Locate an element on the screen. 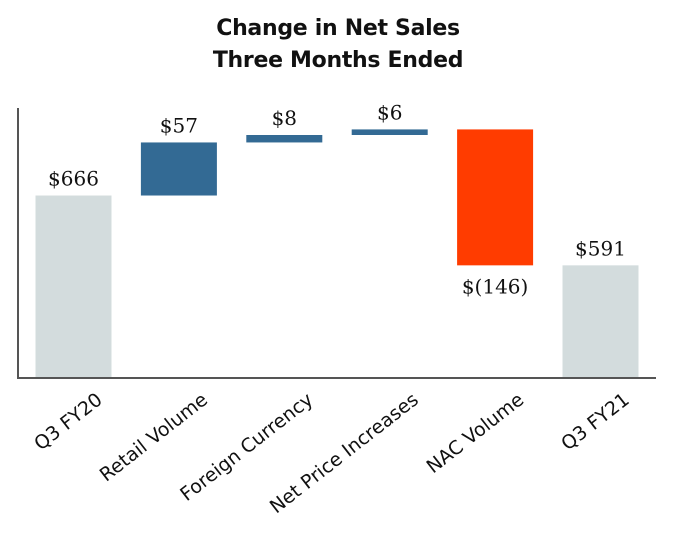 The width and height of the screenshot is (676, 560). bar-retail-volume is located at coordinates (178, 169).